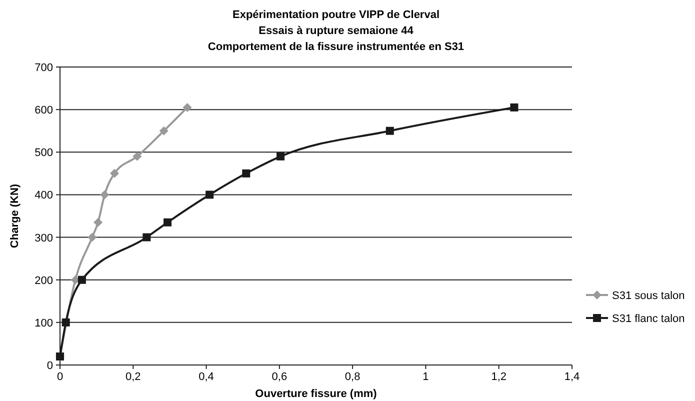 This screenshot has height=401, width=695. I want to click on y-tick-label: 0, so click(49, 366).